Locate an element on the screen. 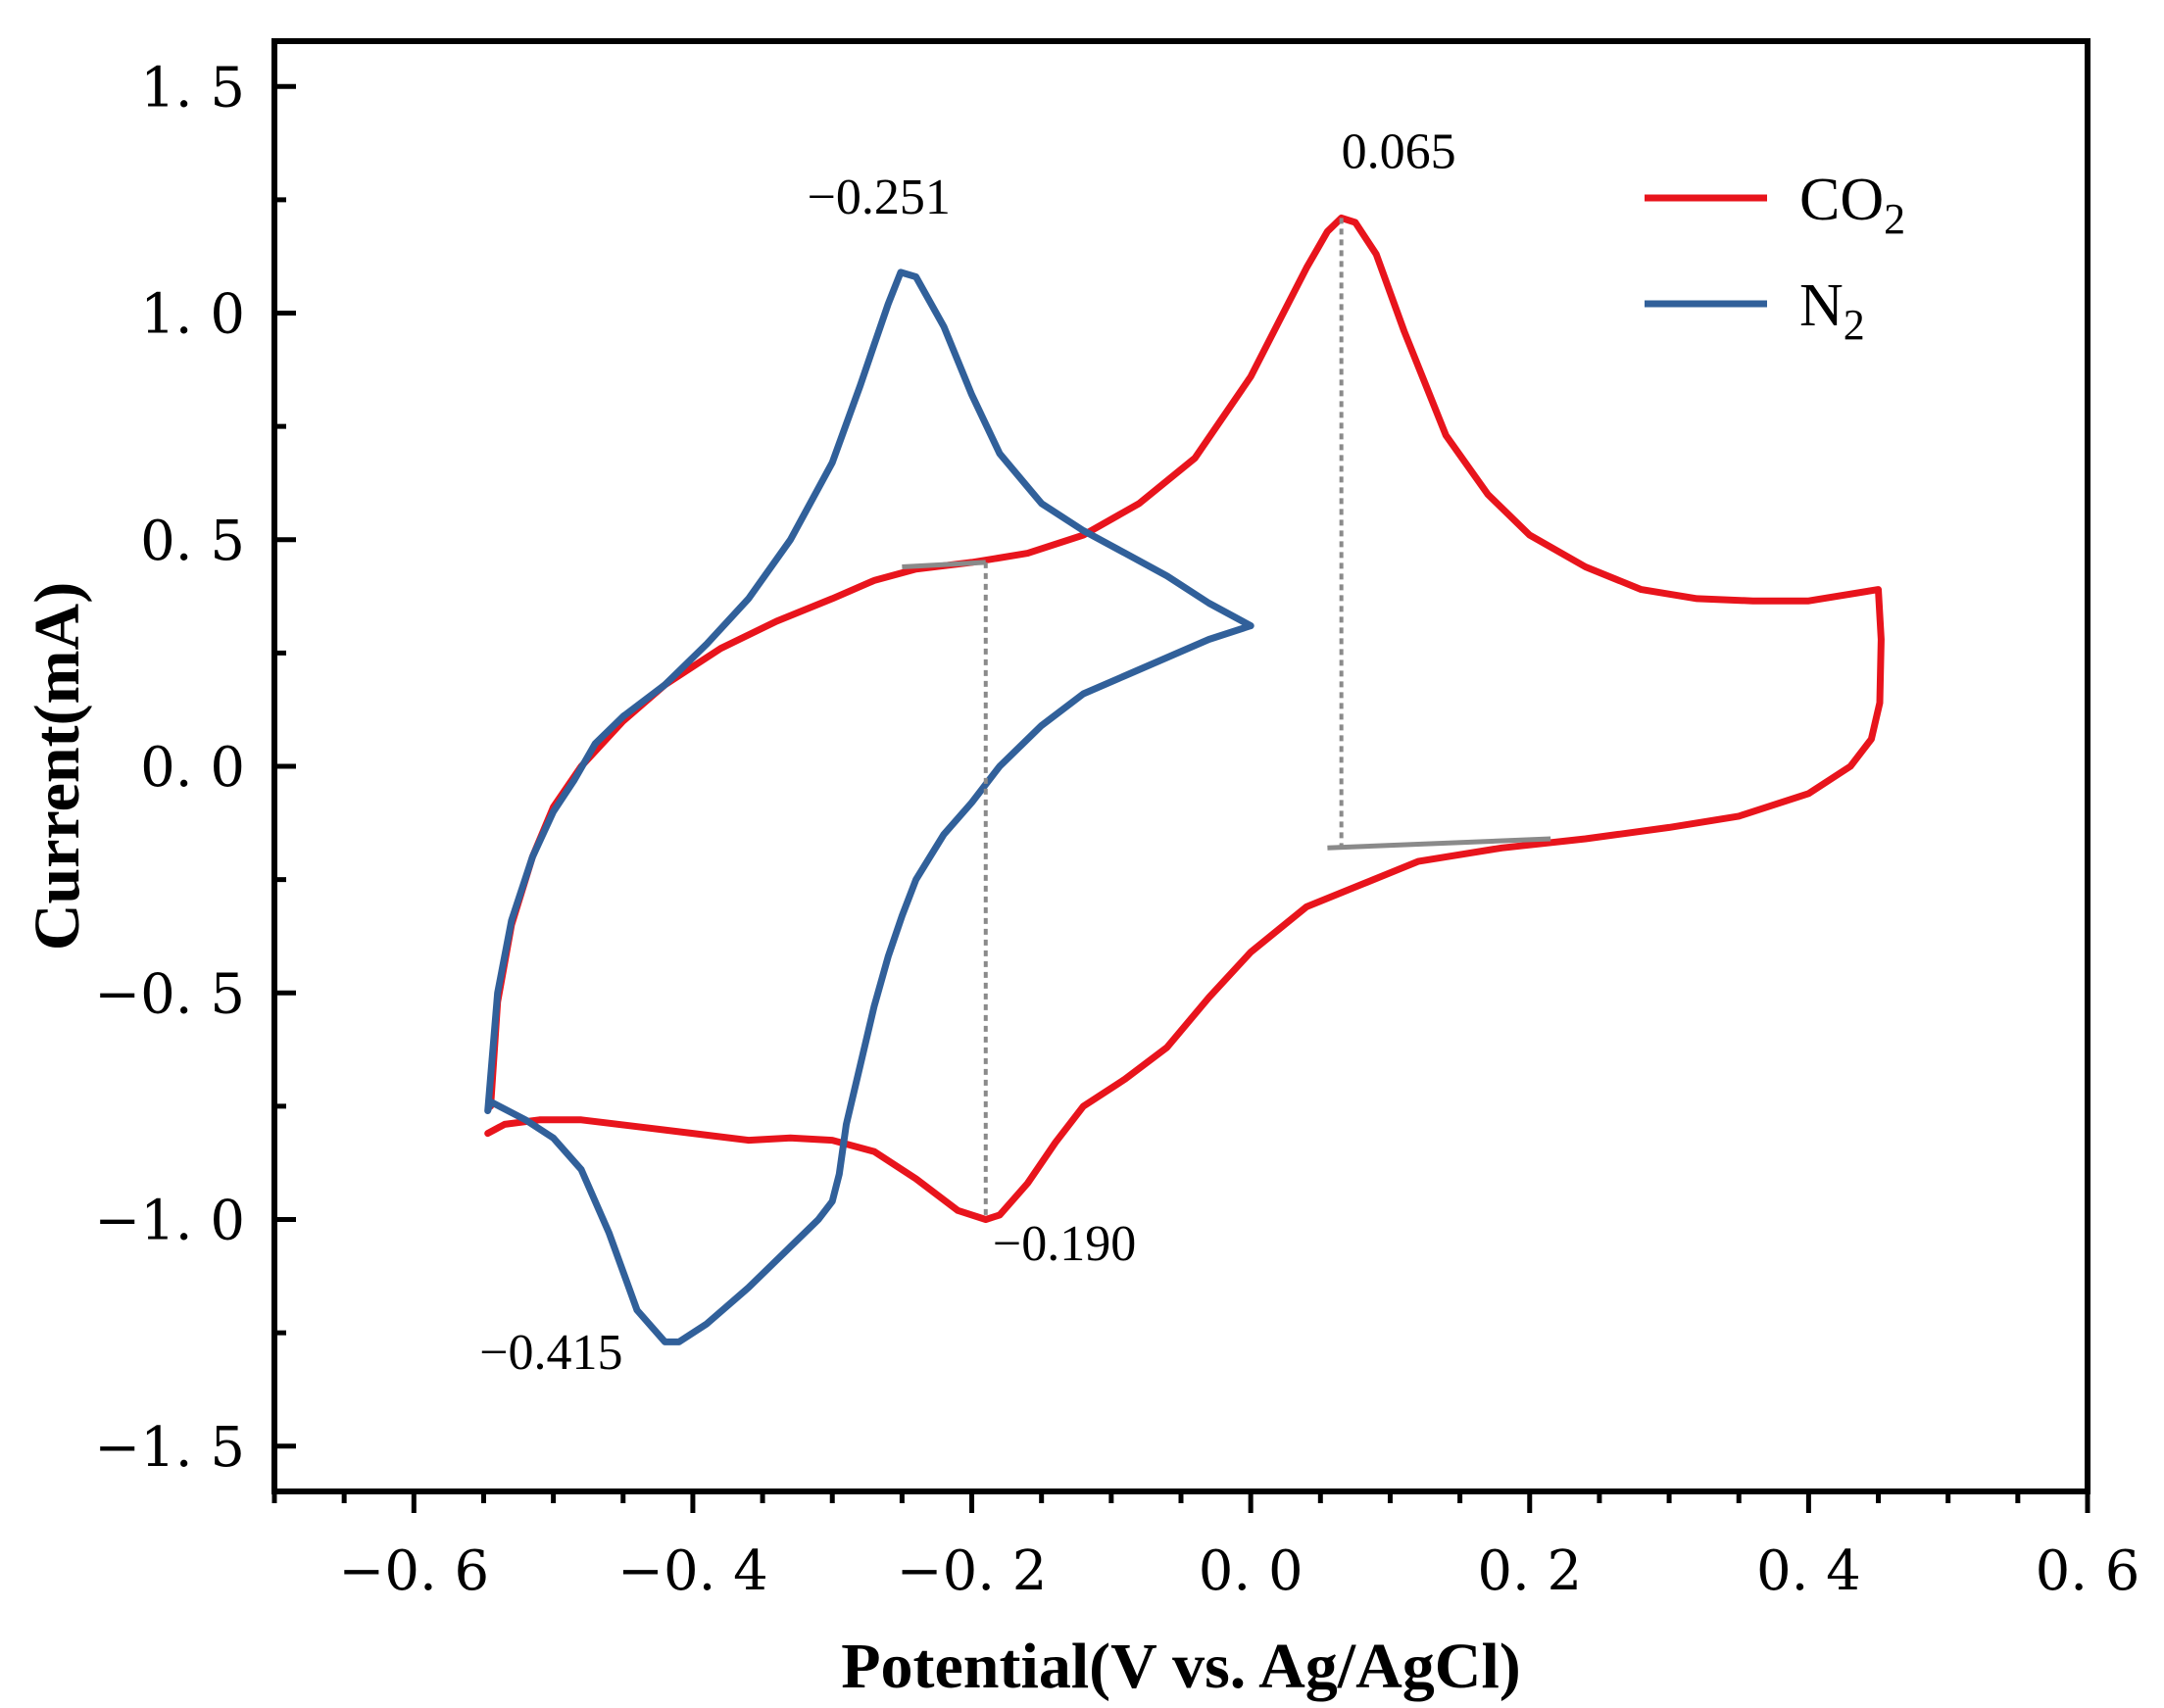 Image resolution: width=2164 pixels, height=1708 pixels. x-tick-label: −0. 6 is located at coordinates (413, 1571).